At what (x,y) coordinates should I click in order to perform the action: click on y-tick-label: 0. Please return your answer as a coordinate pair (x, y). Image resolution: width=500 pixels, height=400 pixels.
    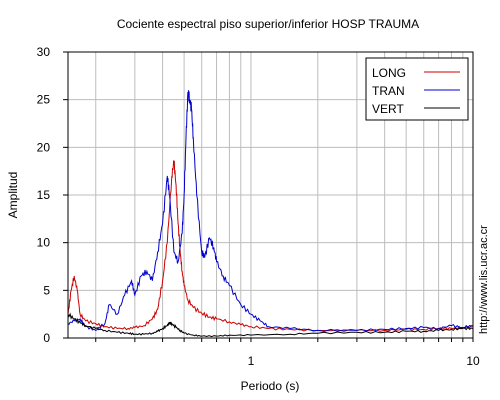
    Looking at the image, I should click on (46, 338).